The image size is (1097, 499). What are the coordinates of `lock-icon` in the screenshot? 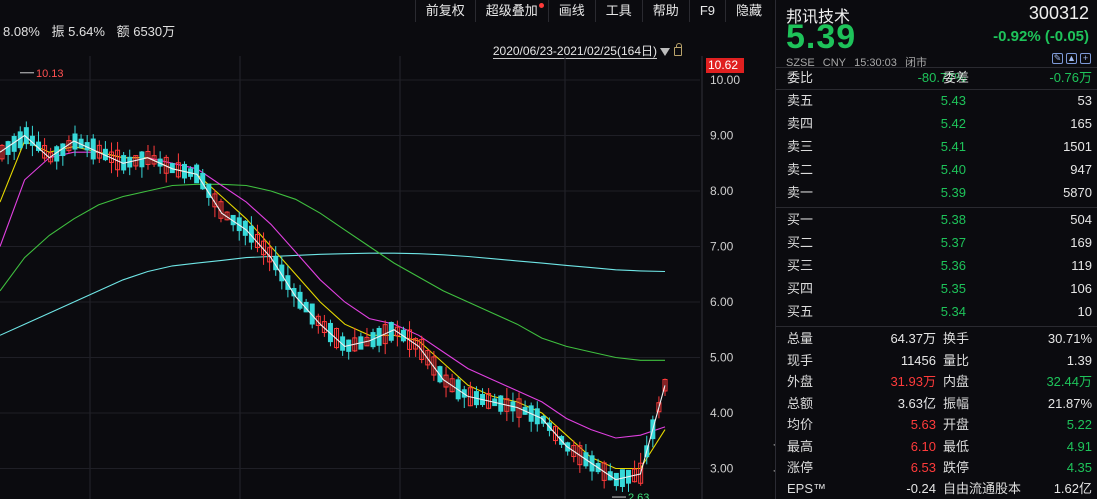 It's located at (678, 50).